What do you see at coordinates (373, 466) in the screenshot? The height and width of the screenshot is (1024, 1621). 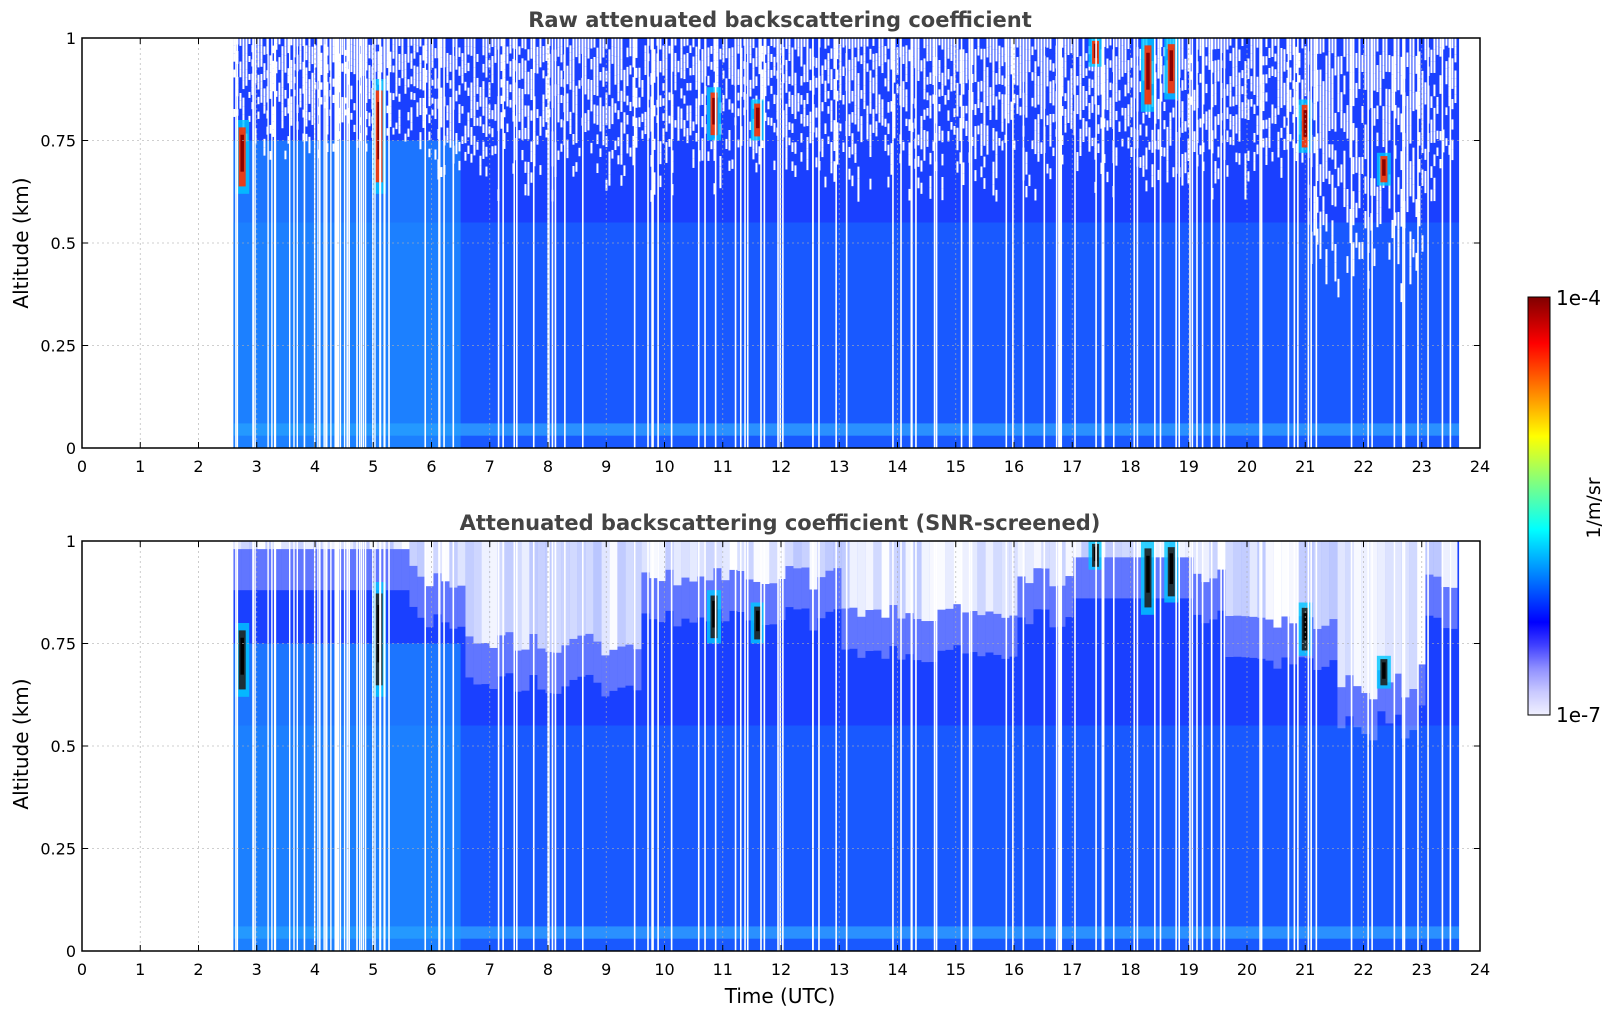 I see `x-tick-label: 5` at bounding box center [373, 466].